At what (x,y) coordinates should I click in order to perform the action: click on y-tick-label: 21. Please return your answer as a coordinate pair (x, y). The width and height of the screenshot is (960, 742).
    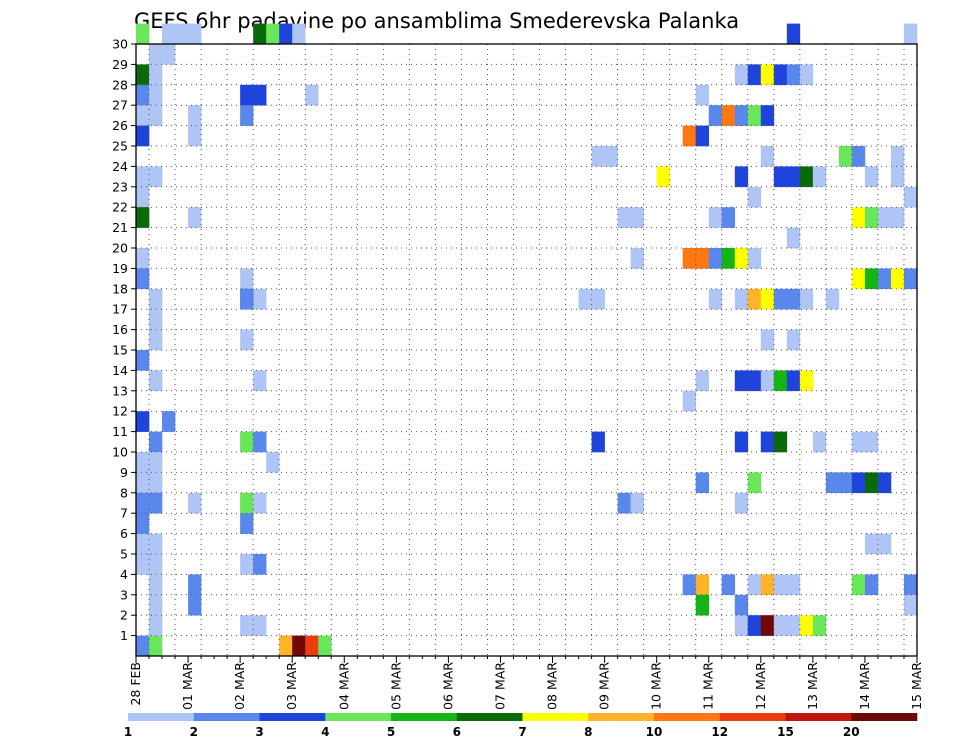
    Looking at the image, I should click on (120, 227).